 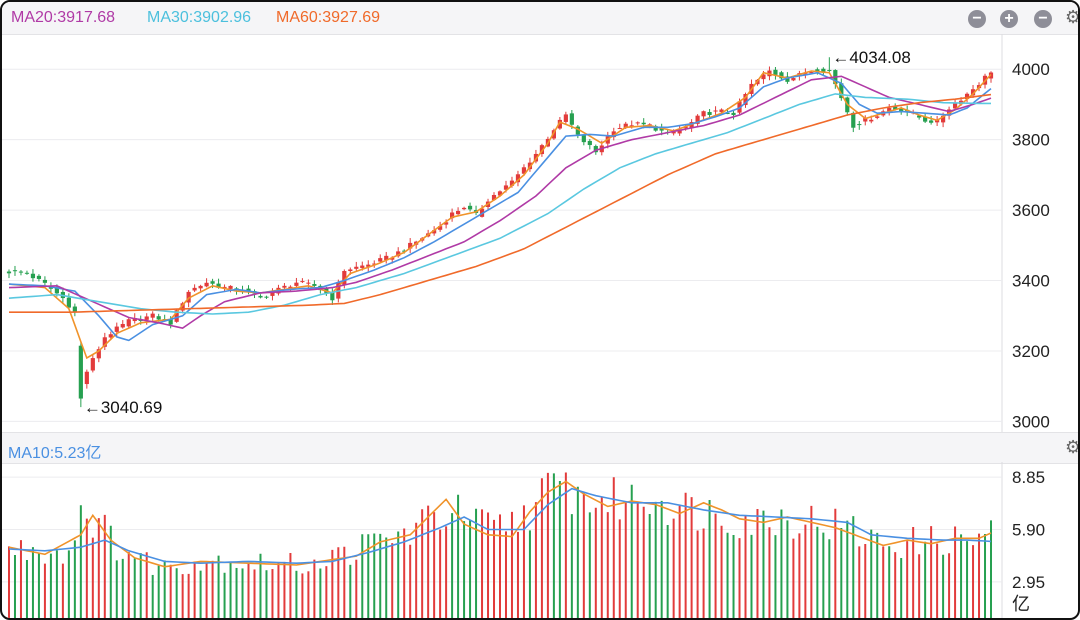 What do you see at coordinates (1031, 69) in the screenshot?
I see `price-tick-label: 4000` at bounding box center [1031, 69].